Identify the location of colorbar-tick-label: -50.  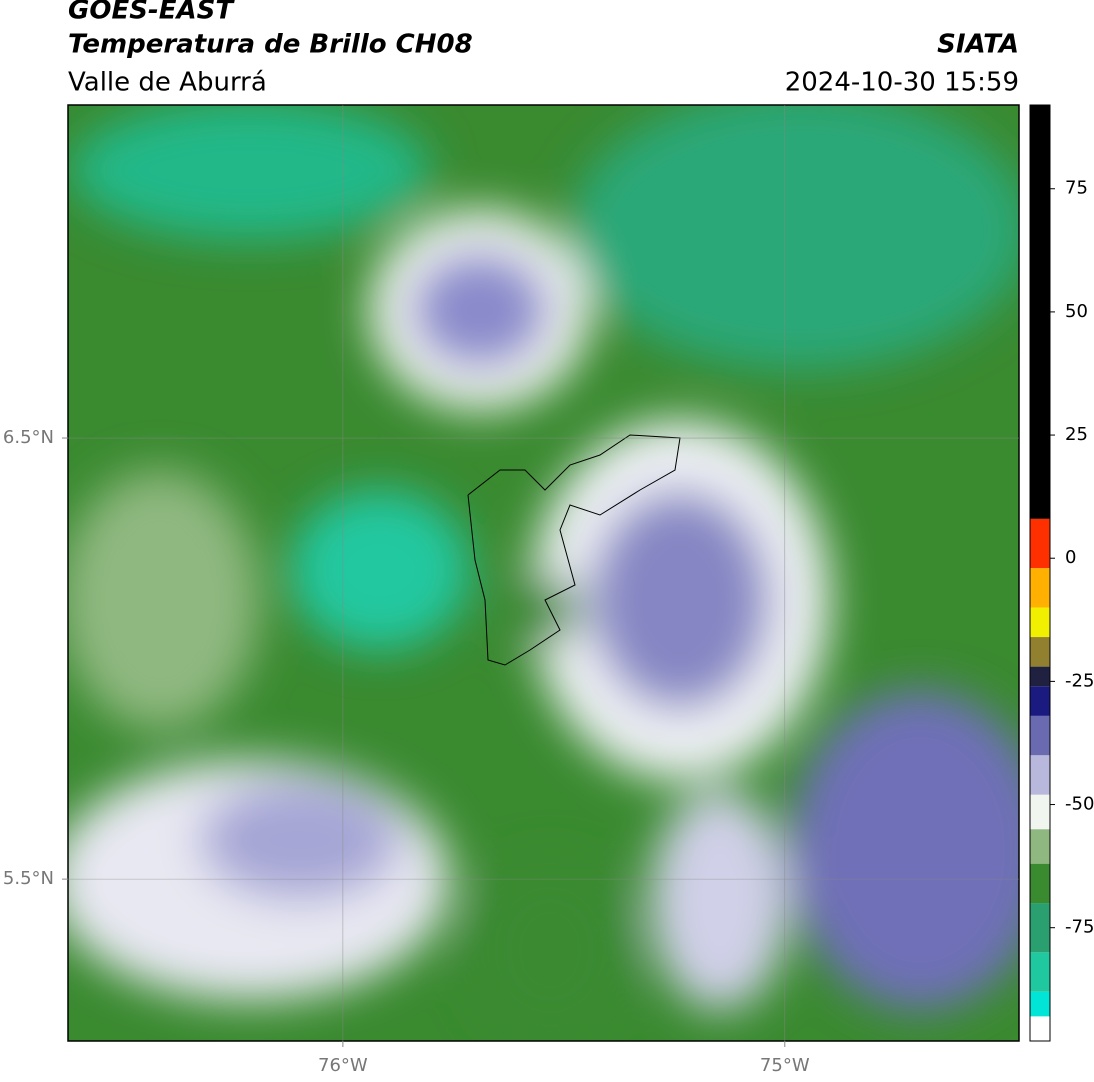
(1079, 804).